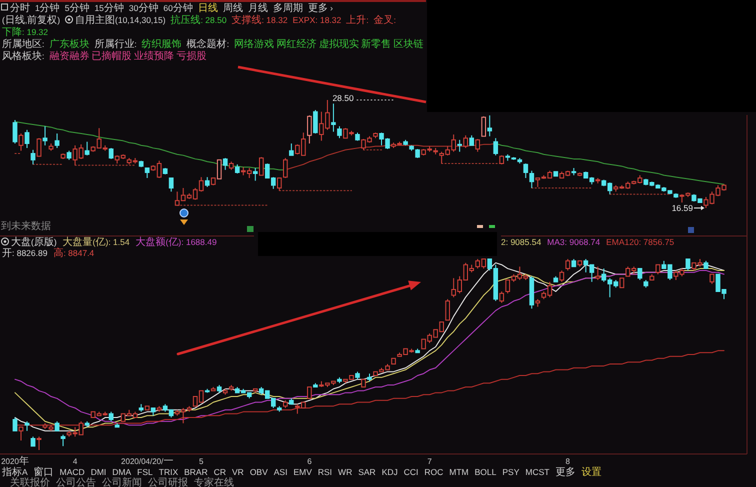 The image size is (756, 487). What do you see at coordinates (521, 242) in the screenshot?
I see `text: 2: 9085.54` at bounding box center [521, 242].